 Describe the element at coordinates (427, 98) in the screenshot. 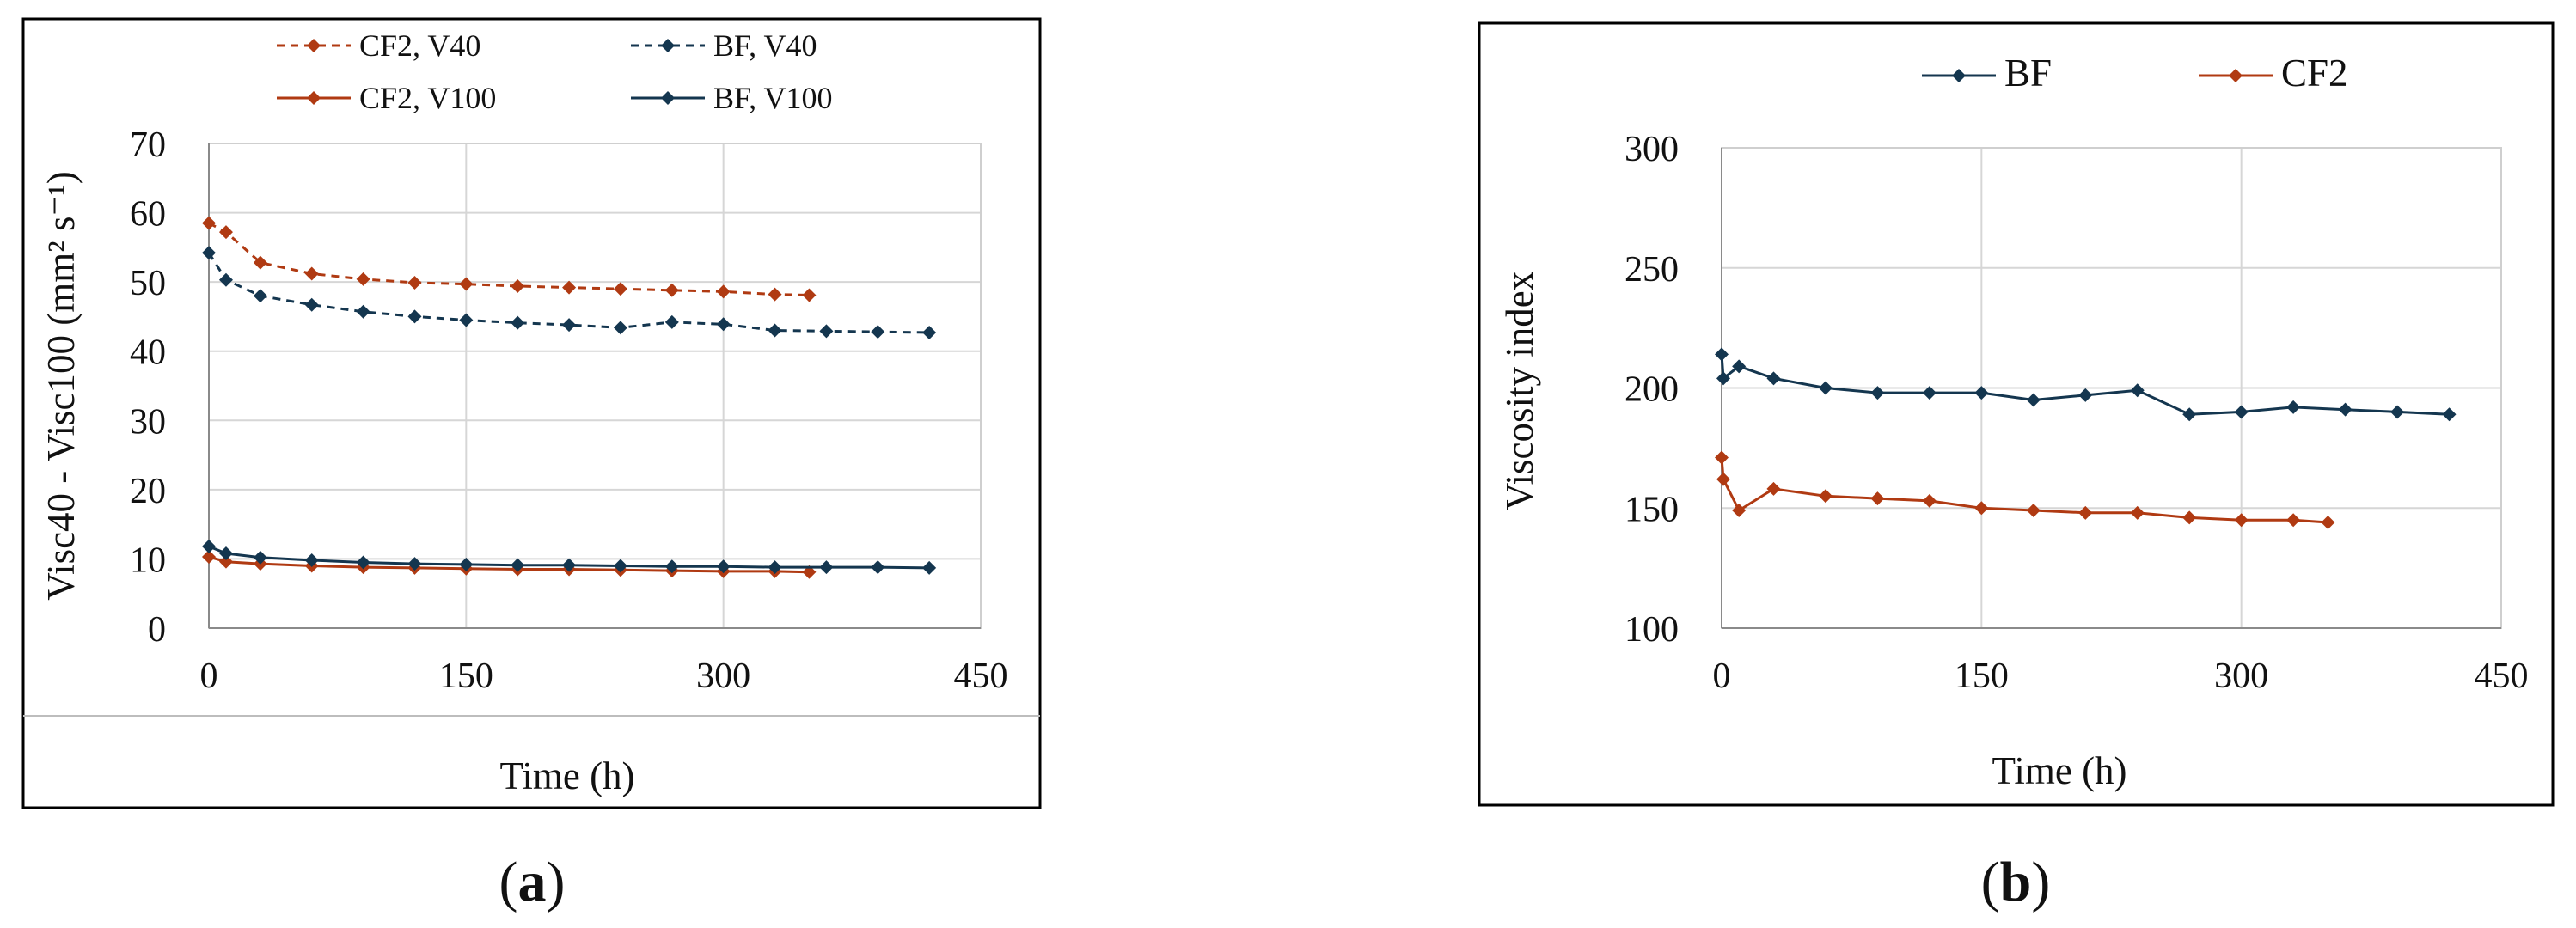

I see `legend-label: CF2, V100` at that location.